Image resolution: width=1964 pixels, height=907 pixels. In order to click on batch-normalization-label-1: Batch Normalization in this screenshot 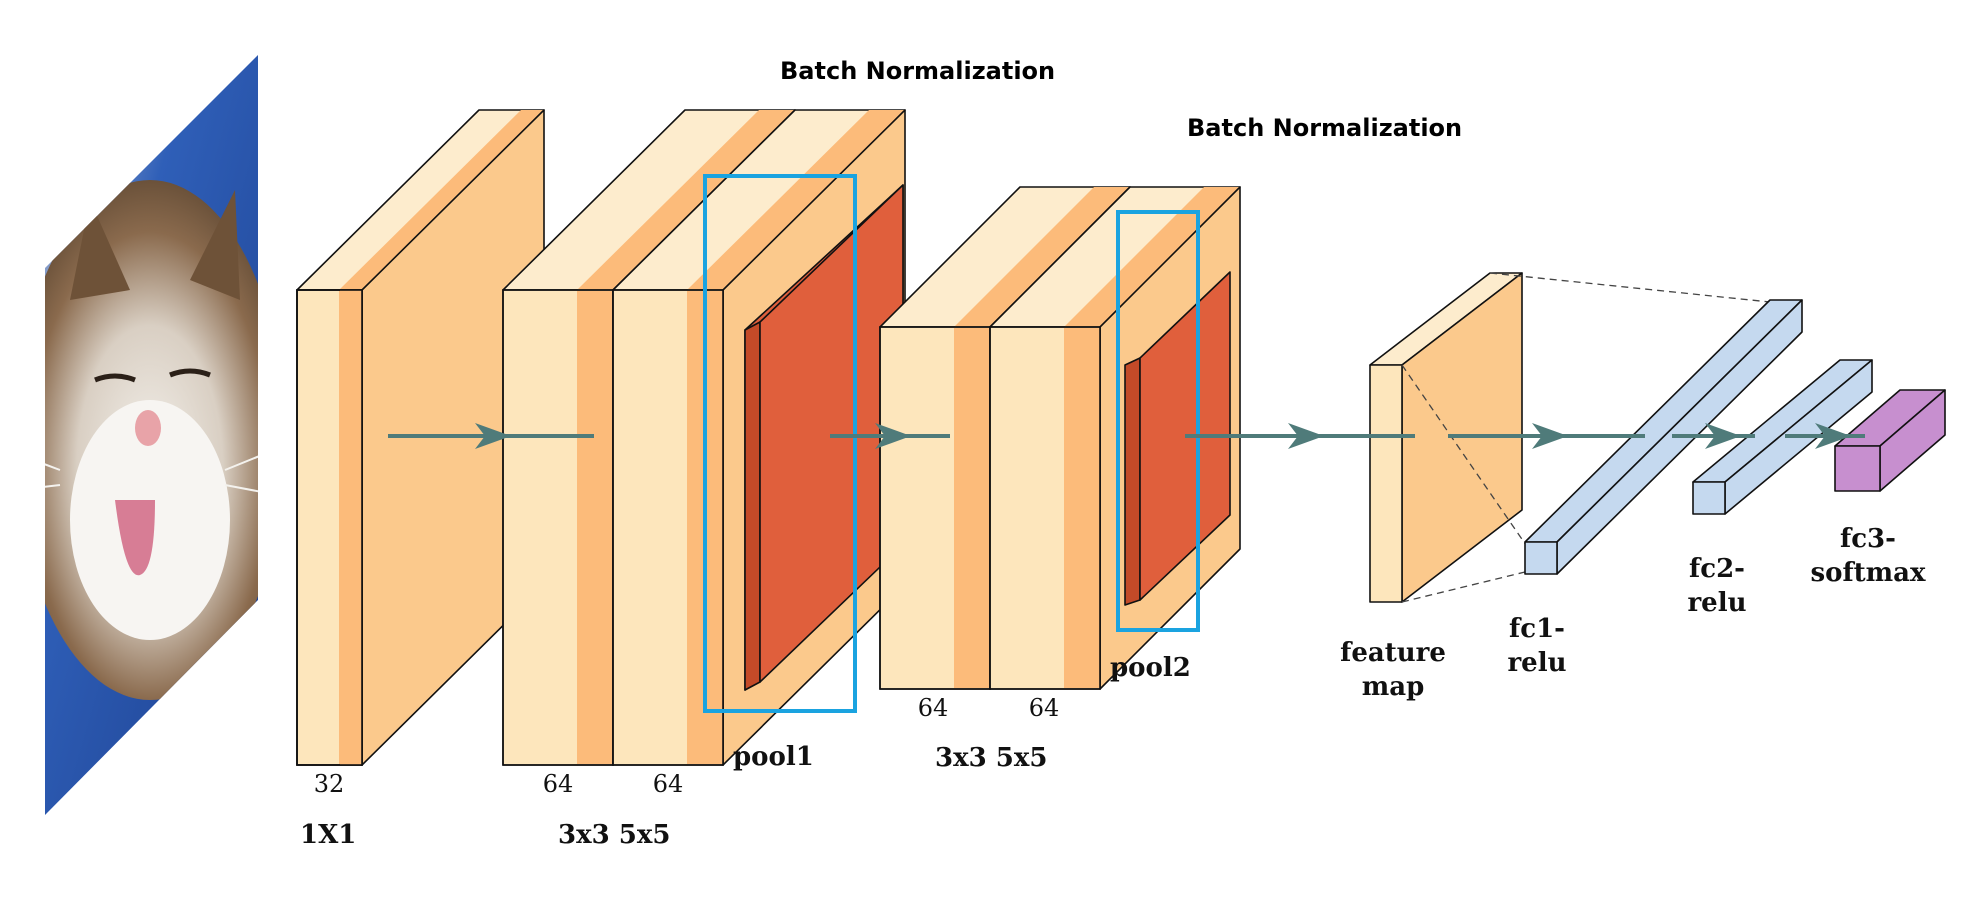, I will do `click(918, 71)`.